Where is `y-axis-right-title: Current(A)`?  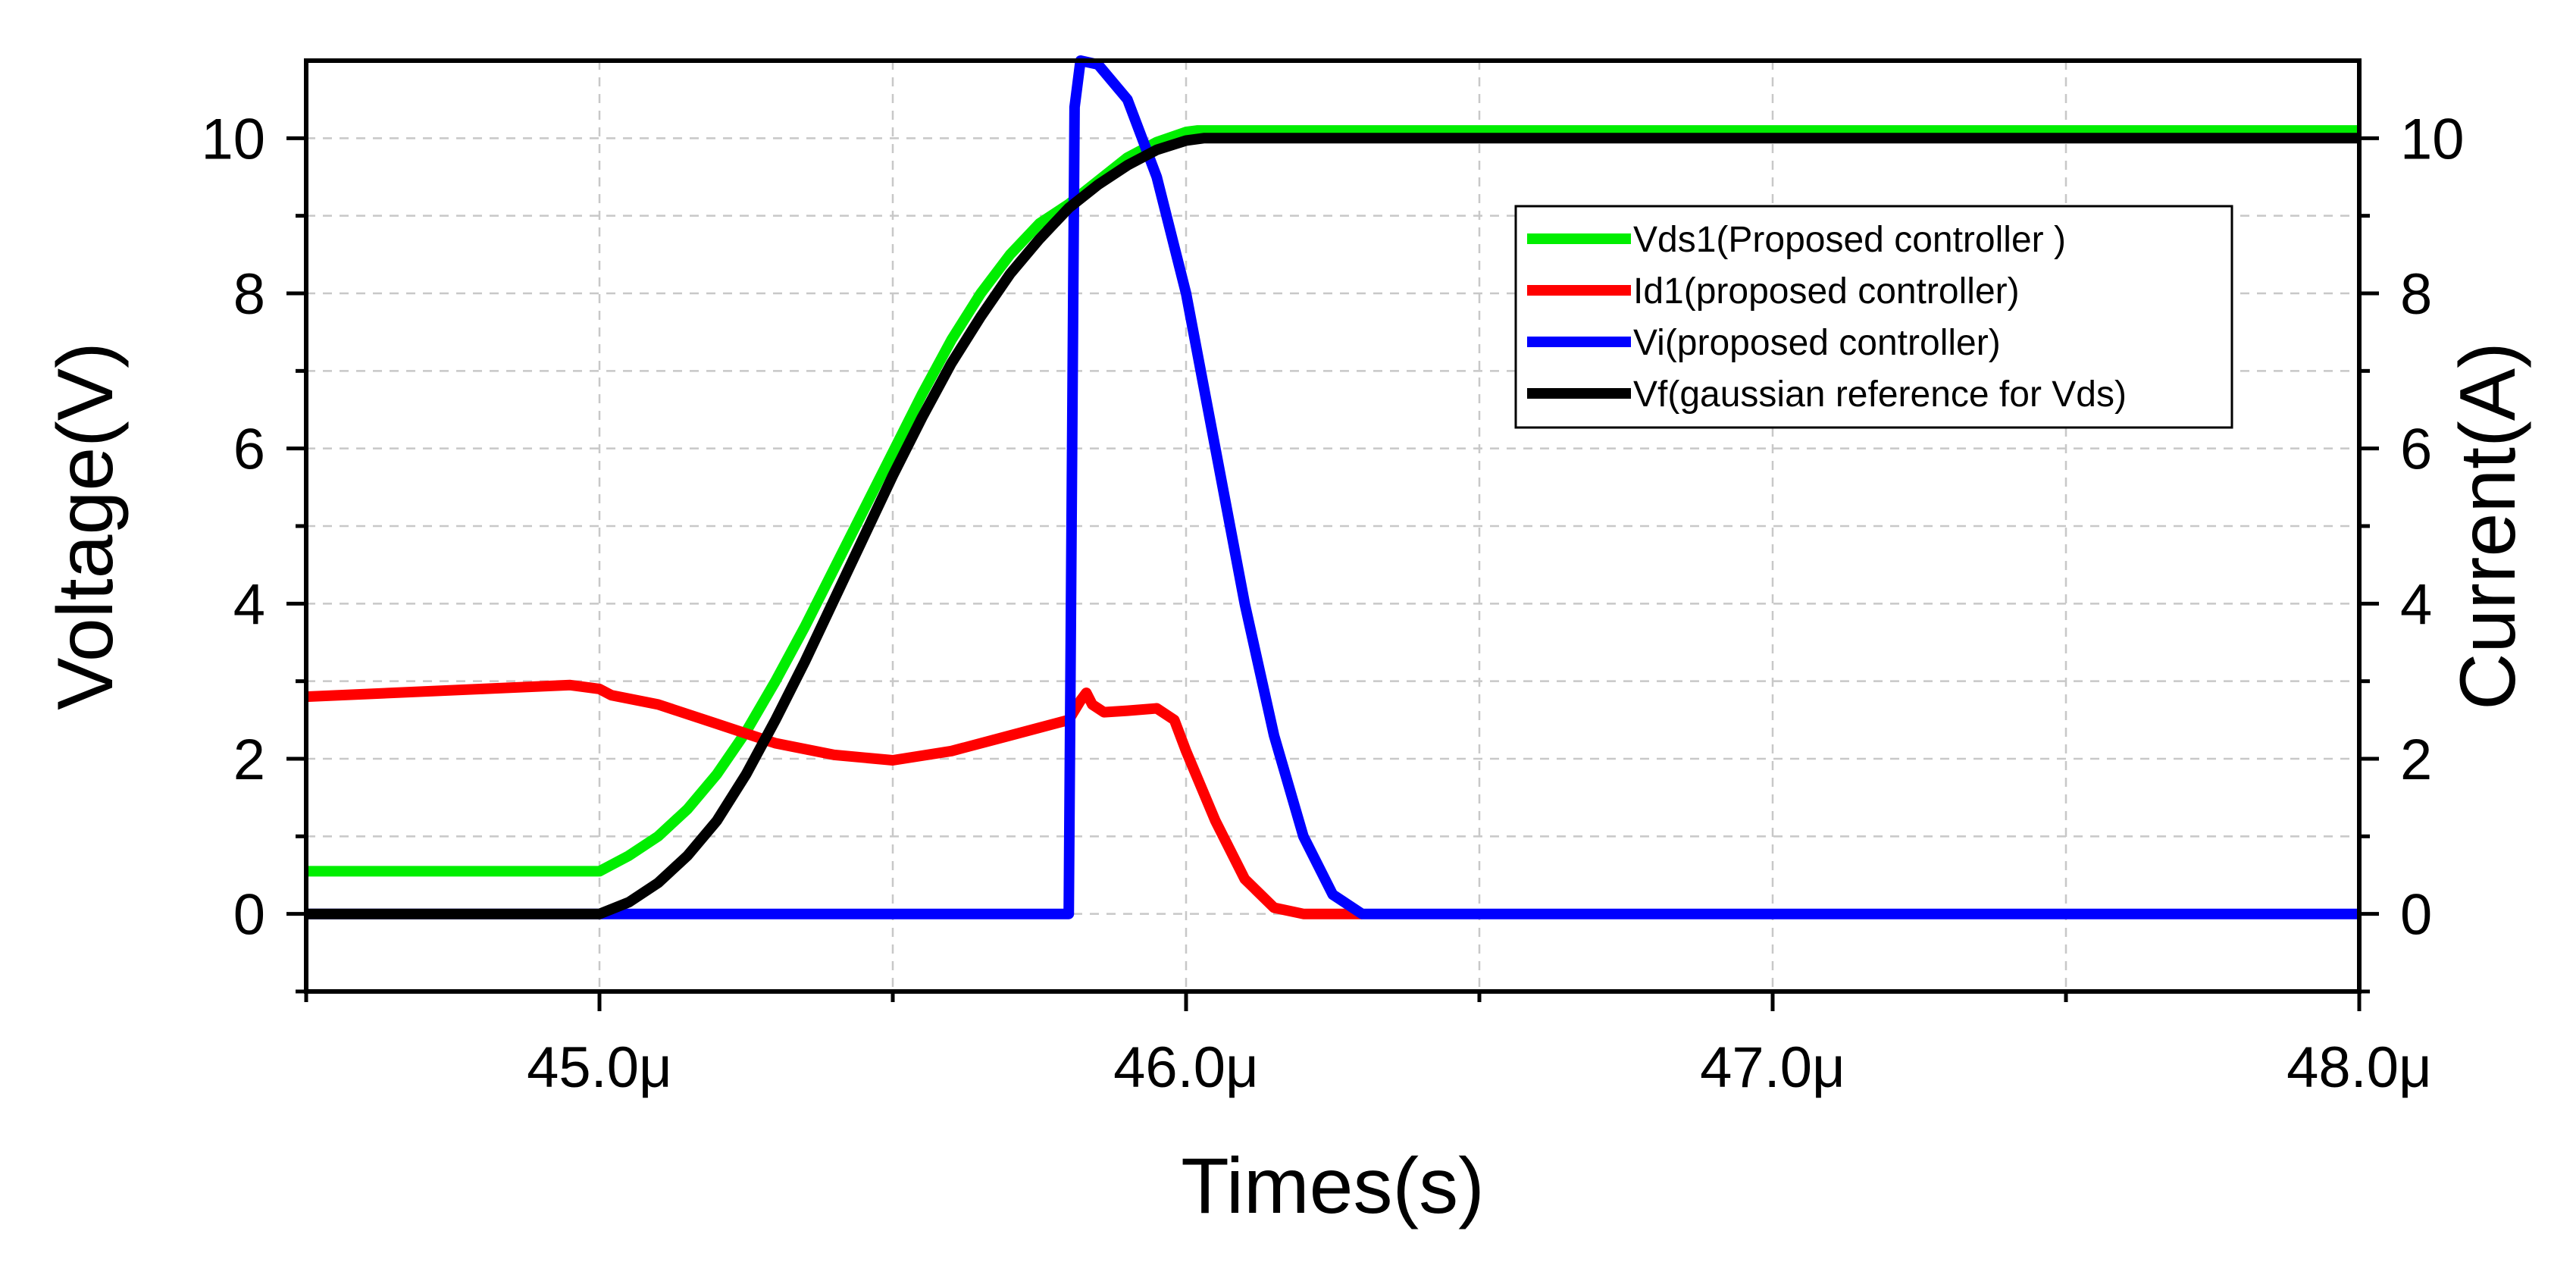
y-axis-right-title: Current(A) is located at coordinates (2488, 525).